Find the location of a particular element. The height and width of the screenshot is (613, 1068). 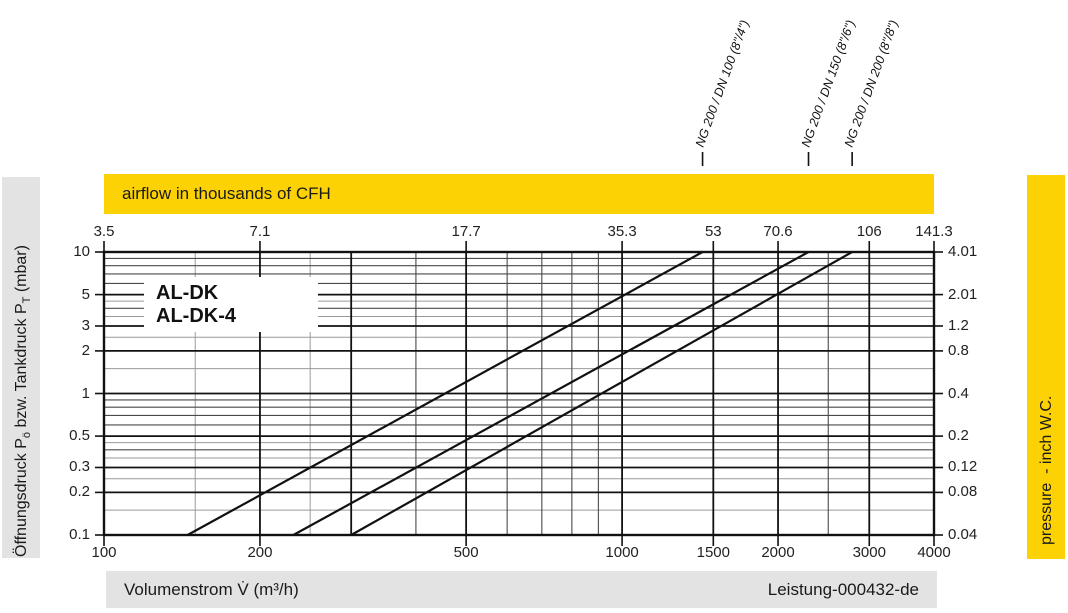

top-banner-label: airflow in thousands of CFH is located at coordinates (226, 193).